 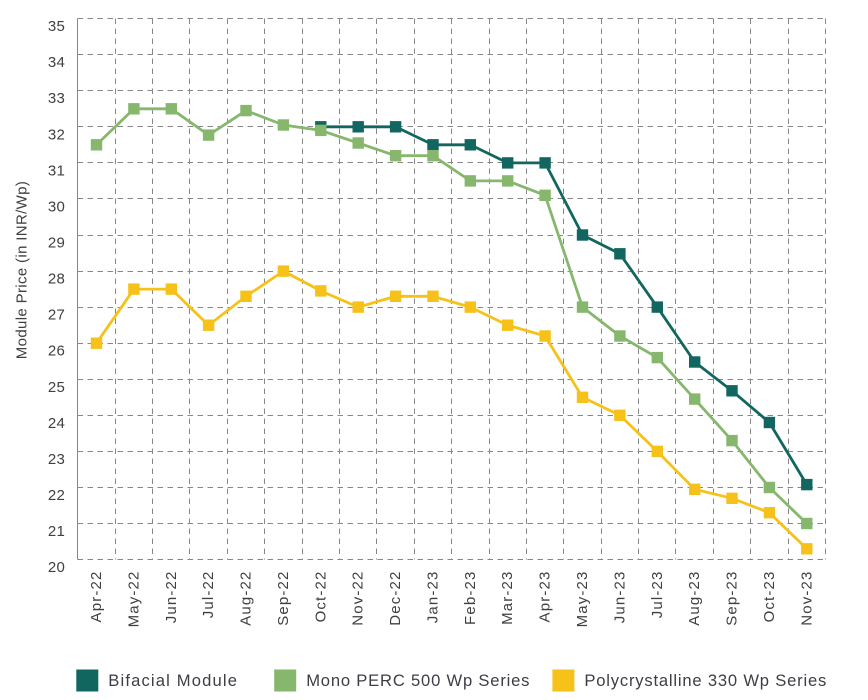 I want to click on svg-text: Apr-23, so click(x=545, y=597).